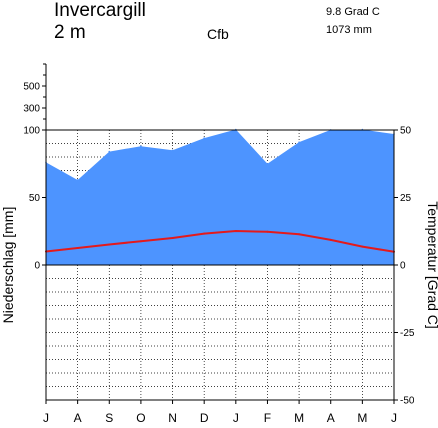 The width and height of the screenshot is (438, 428). I want to click on right-tick-label: 50, so click(406, 131).